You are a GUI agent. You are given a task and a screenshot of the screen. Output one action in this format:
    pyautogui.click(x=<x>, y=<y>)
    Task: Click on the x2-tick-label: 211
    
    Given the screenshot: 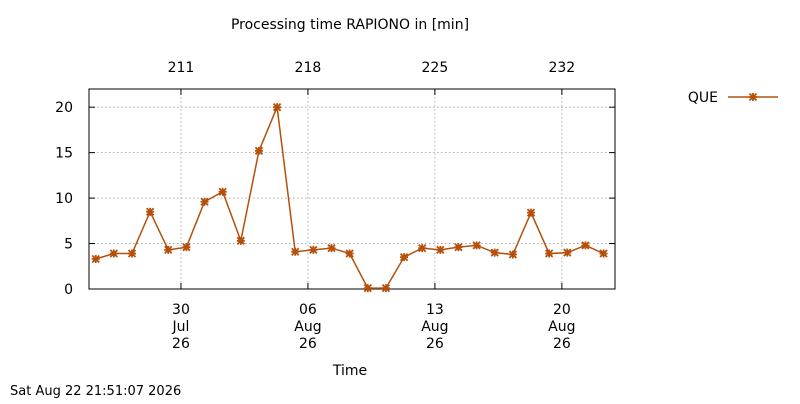 What is the action you would take?
    pyautogui.click(x=181, y=68)
    